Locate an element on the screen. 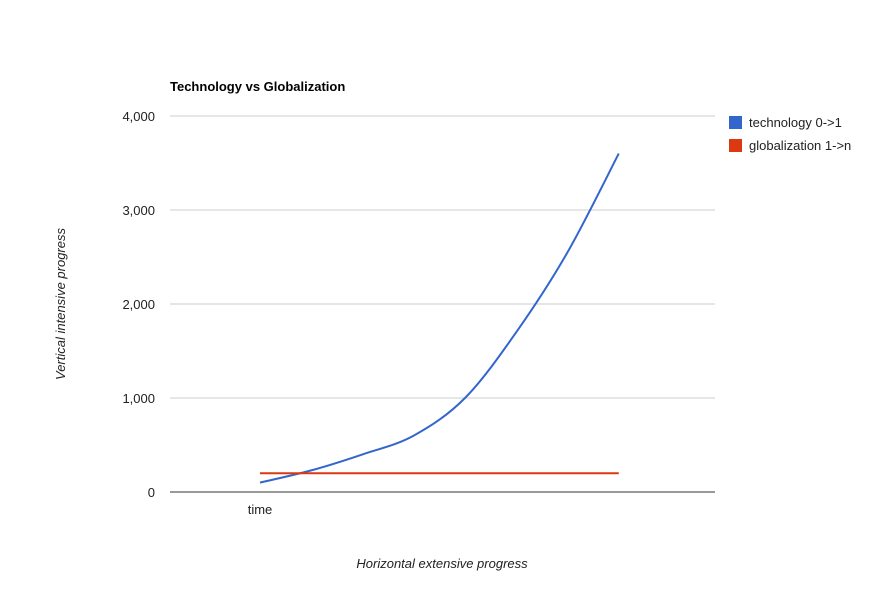  x-tick-label: time is located at coordinates (260, 509).